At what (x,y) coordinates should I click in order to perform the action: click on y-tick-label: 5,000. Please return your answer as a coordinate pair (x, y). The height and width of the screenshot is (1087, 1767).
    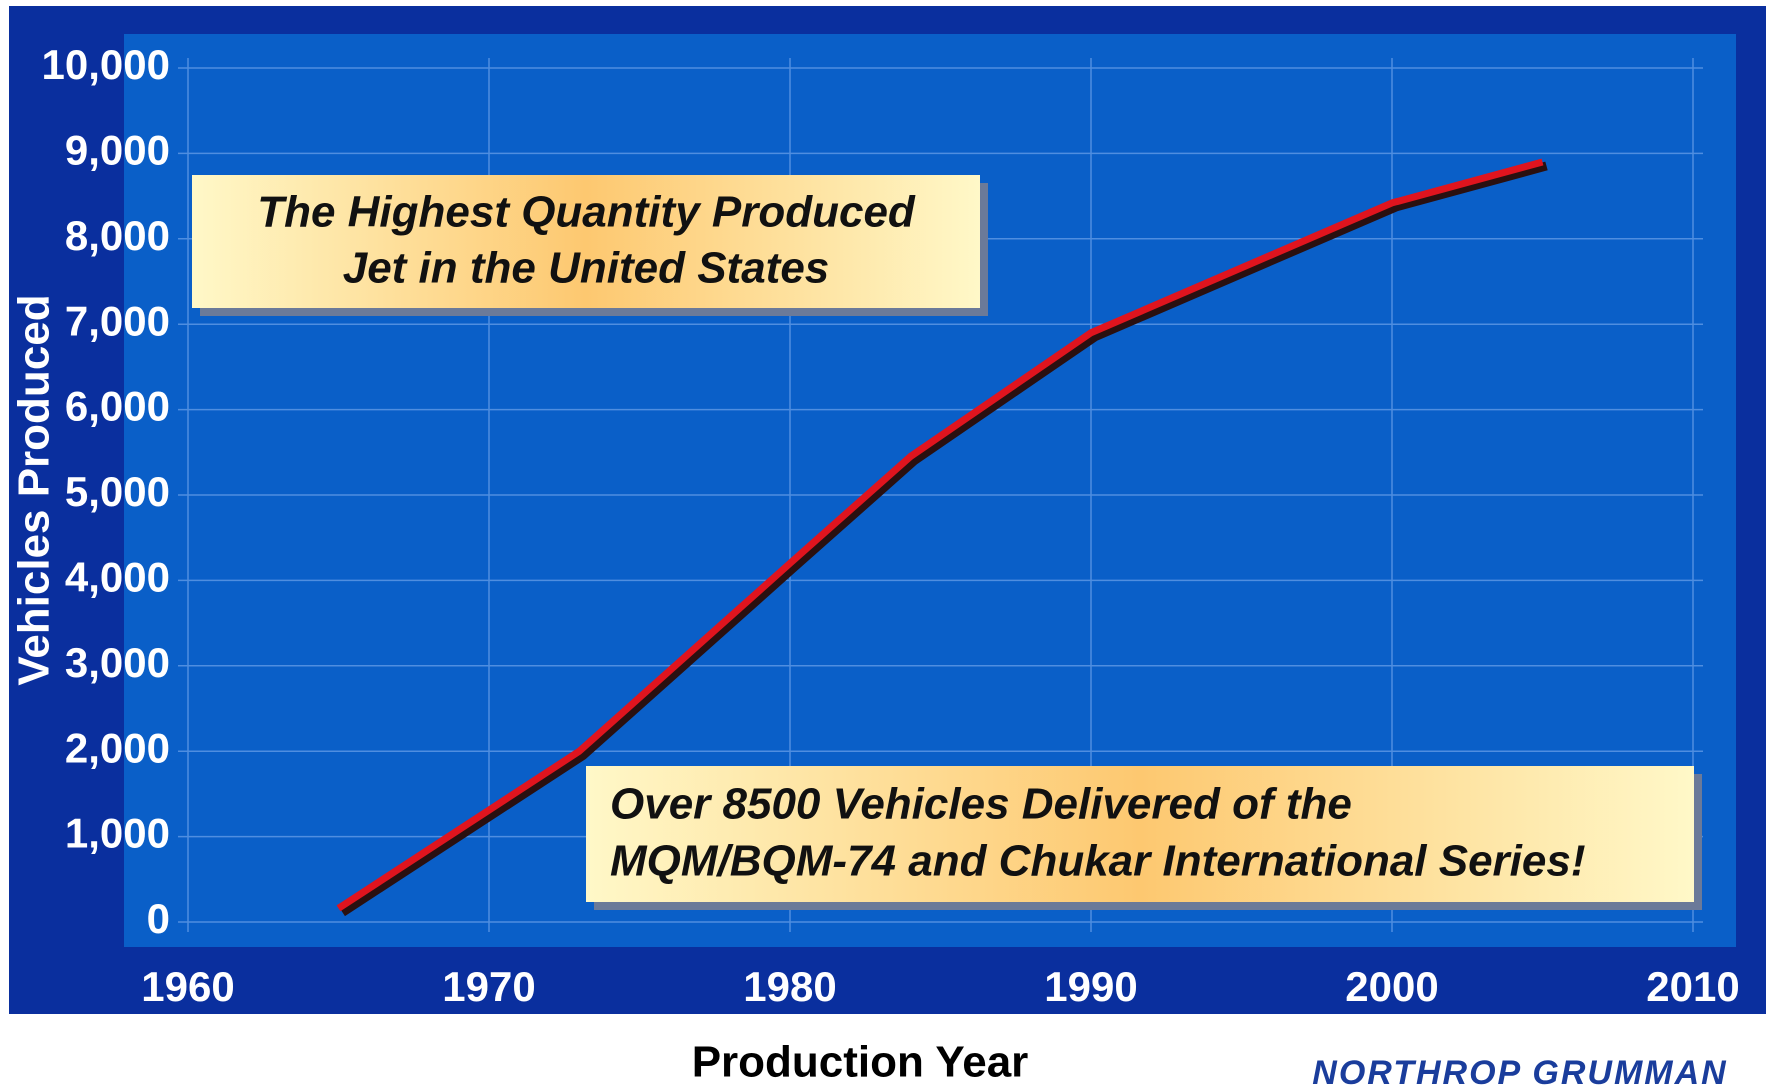
    Looking at the image, I should click on (117, 491).